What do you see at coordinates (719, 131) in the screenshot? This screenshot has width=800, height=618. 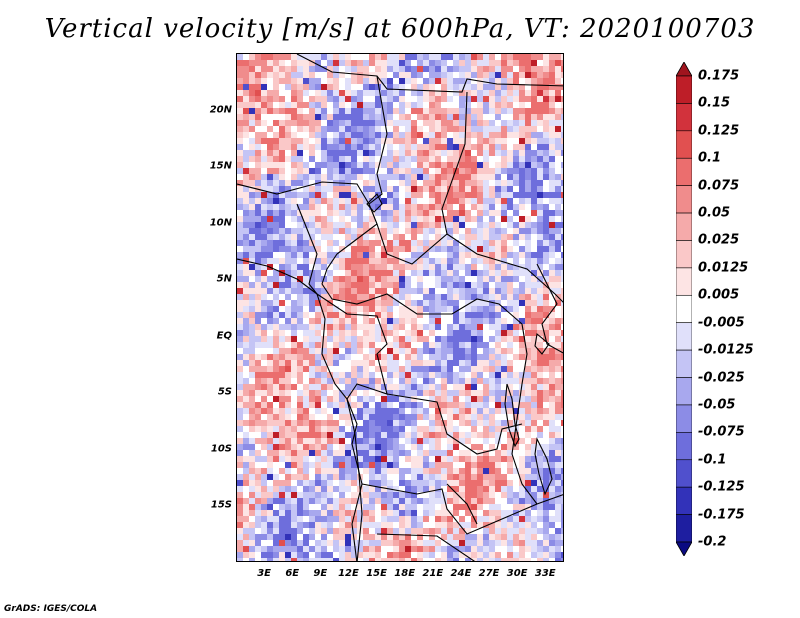 I see `colorbar-level-label: 0.125` at bounding box center [719, 131].